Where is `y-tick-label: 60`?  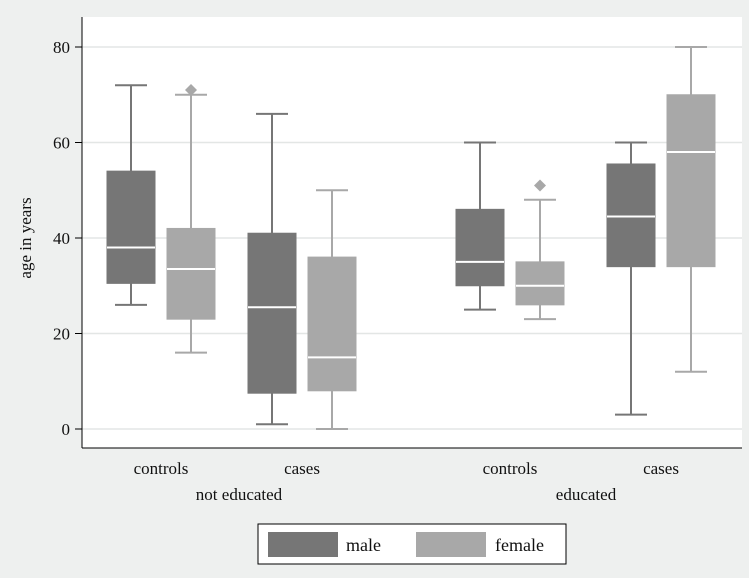
y-tick-label: 60 is located at coordinates (61, 143).